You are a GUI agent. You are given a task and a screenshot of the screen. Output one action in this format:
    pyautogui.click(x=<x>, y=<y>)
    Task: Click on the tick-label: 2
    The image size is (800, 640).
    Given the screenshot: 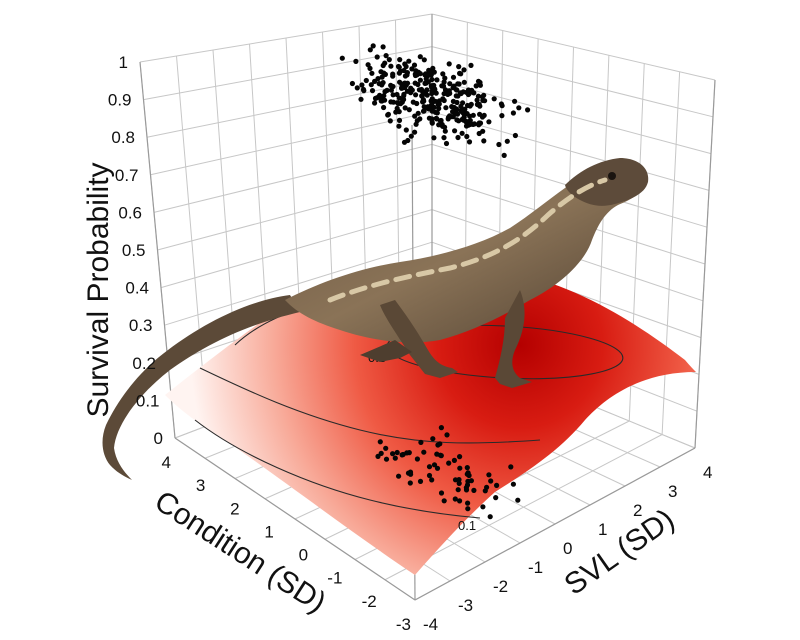 What is the action you would take?
    pyautogui.click(x=637, y=510)
    